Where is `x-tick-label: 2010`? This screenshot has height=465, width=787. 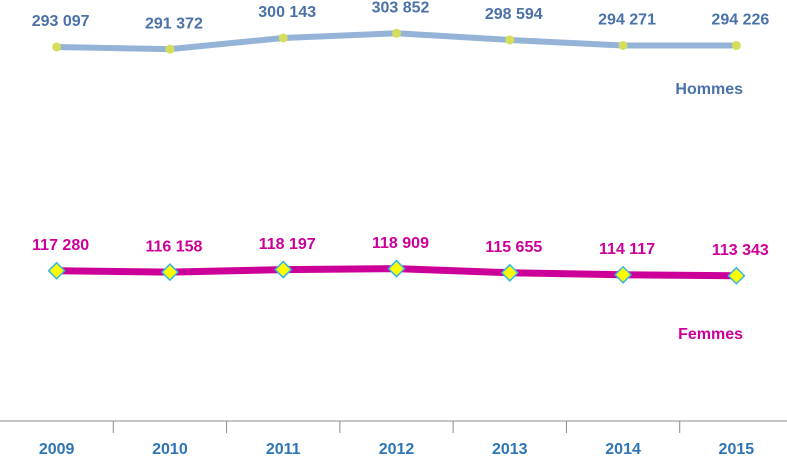 x-tick-label: 2010 is located at coordinates (170, 449).